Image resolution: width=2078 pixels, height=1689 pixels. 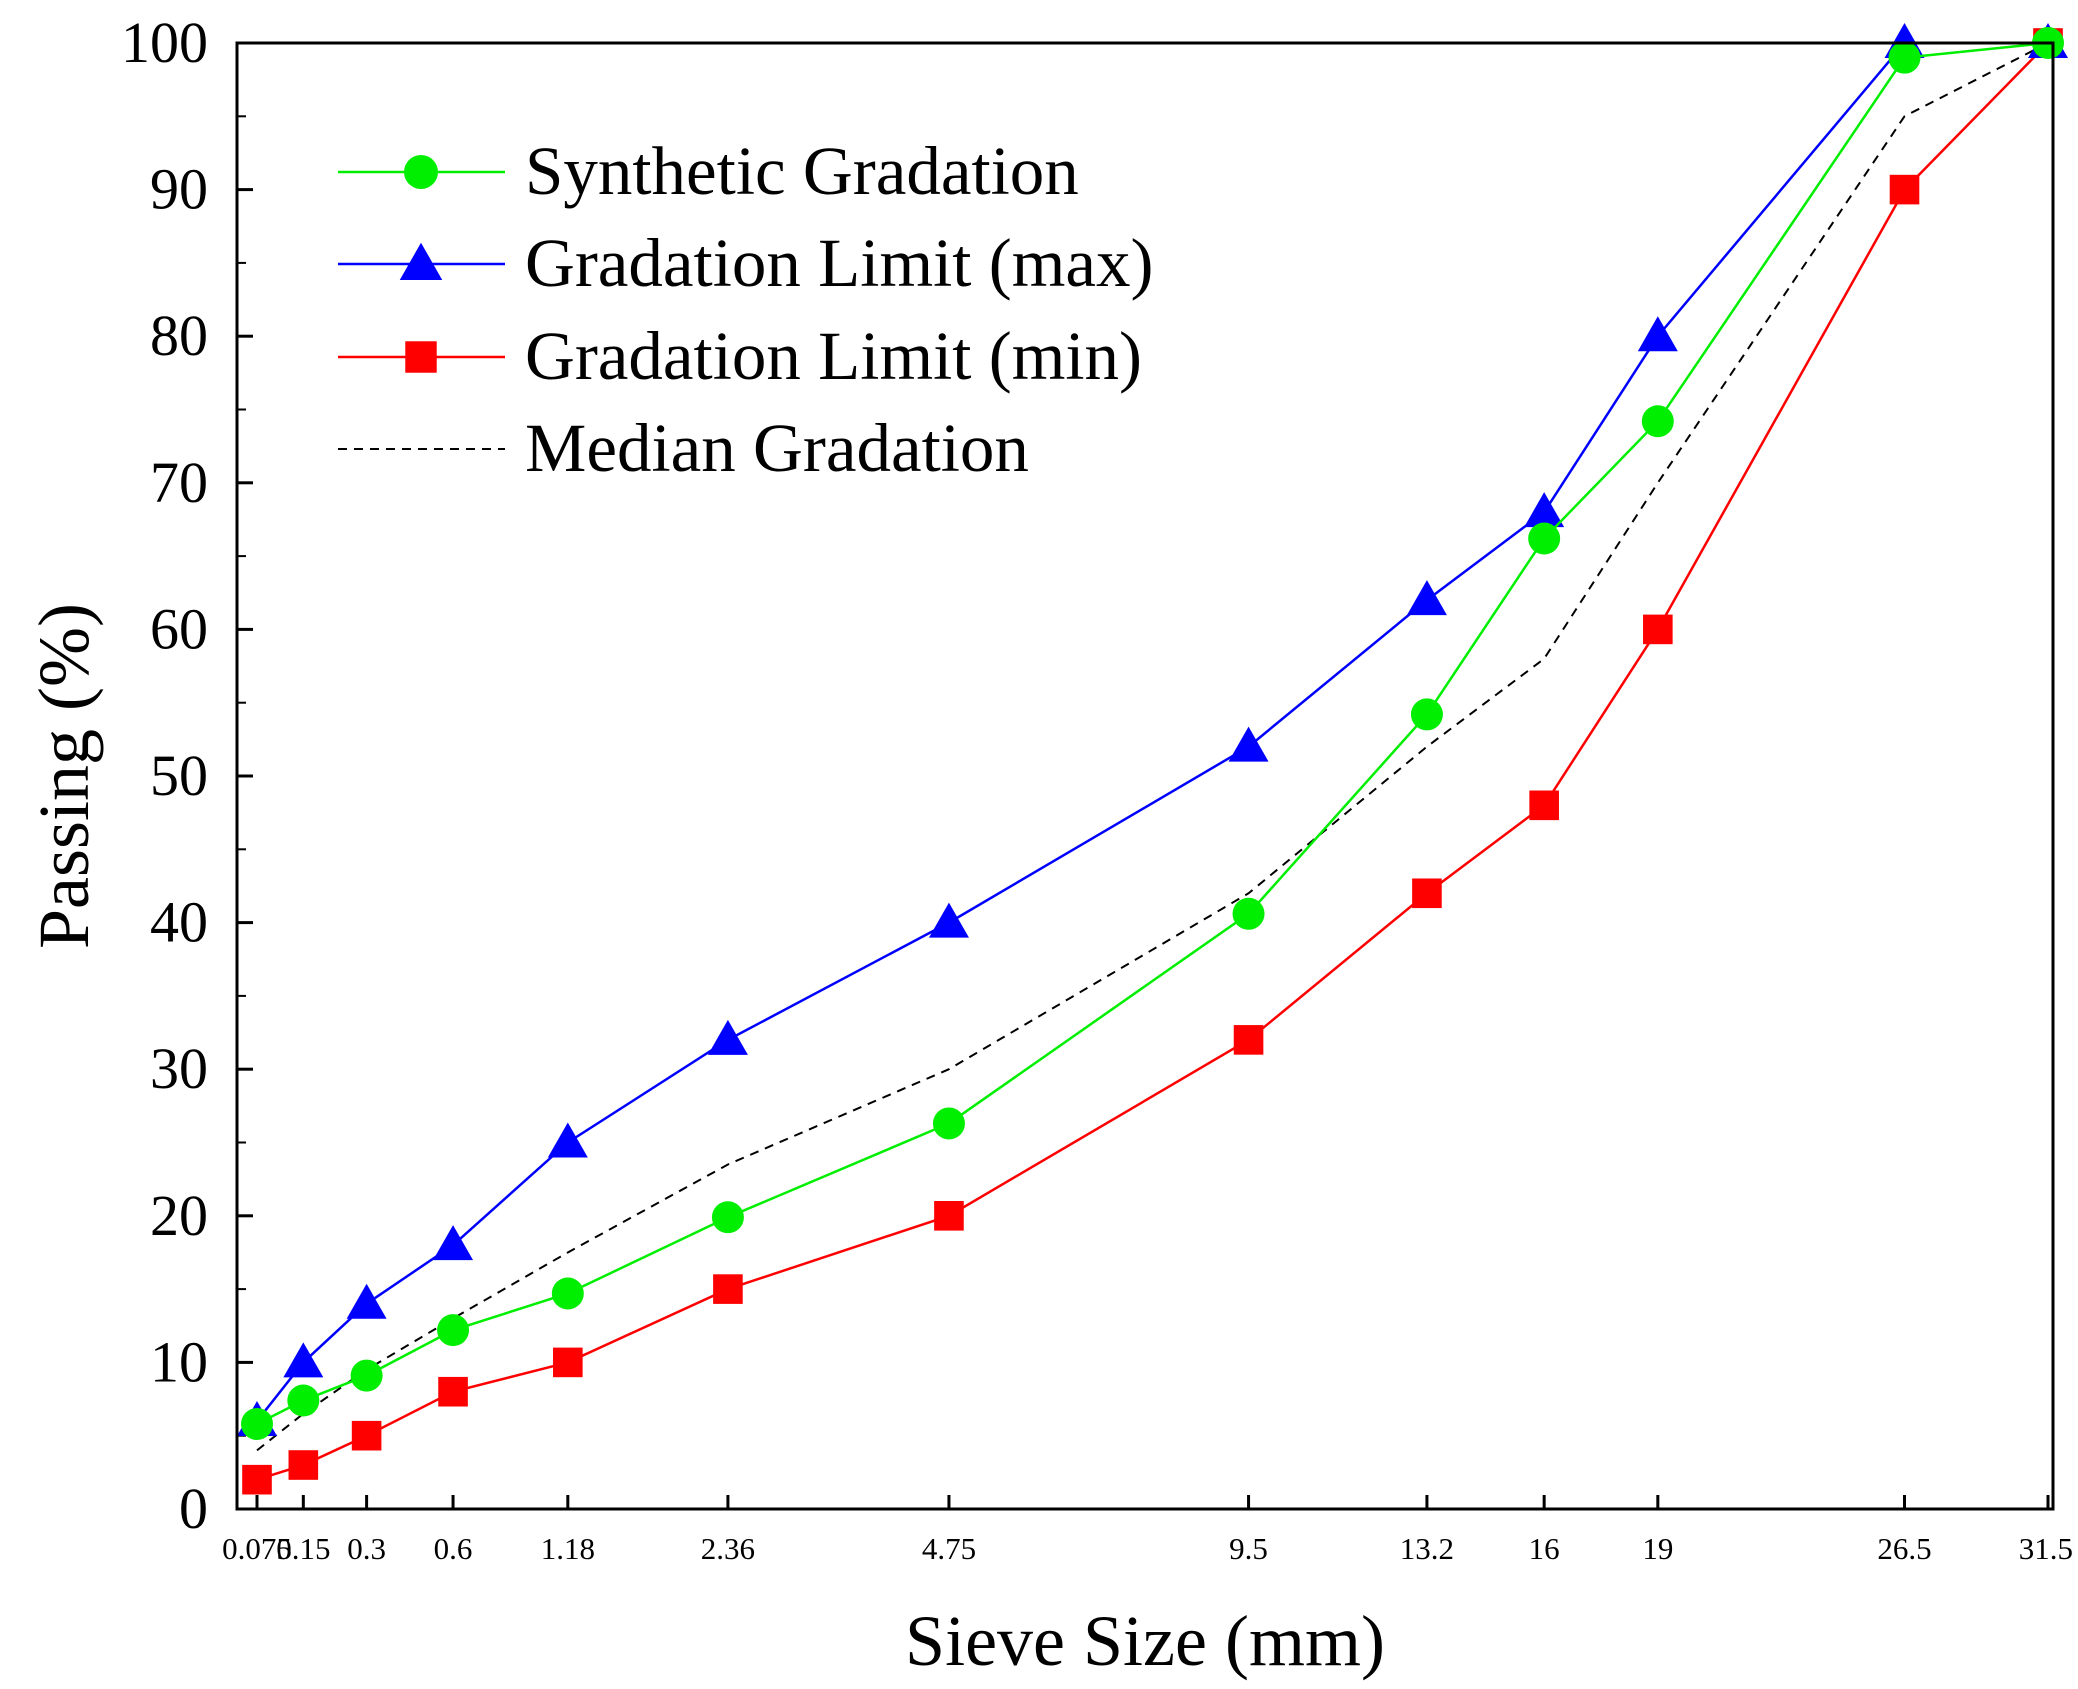 What do you see at coordinates (179, 628) in the screenshot?
I see `y-tick-label: 60` at bounding box center [179, 628].